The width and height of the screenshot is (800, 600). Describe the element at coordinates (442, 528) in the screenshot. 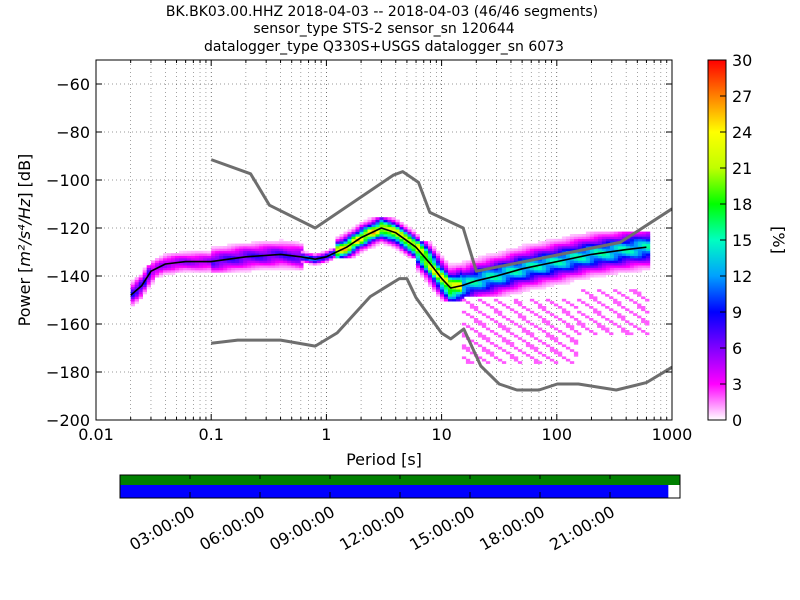

I see `timeline-tick-label: 15:00:00` at that location.